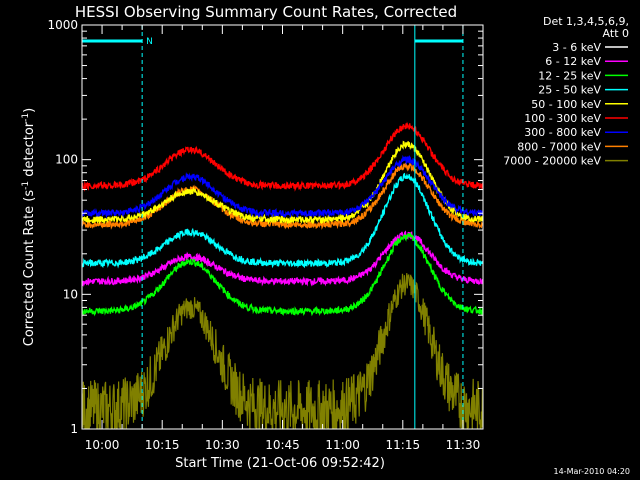 The image size is (640, 480). I want to click on y-axis-title: Corrected Count Rate (s-1 detector-1), so click(29, 227).